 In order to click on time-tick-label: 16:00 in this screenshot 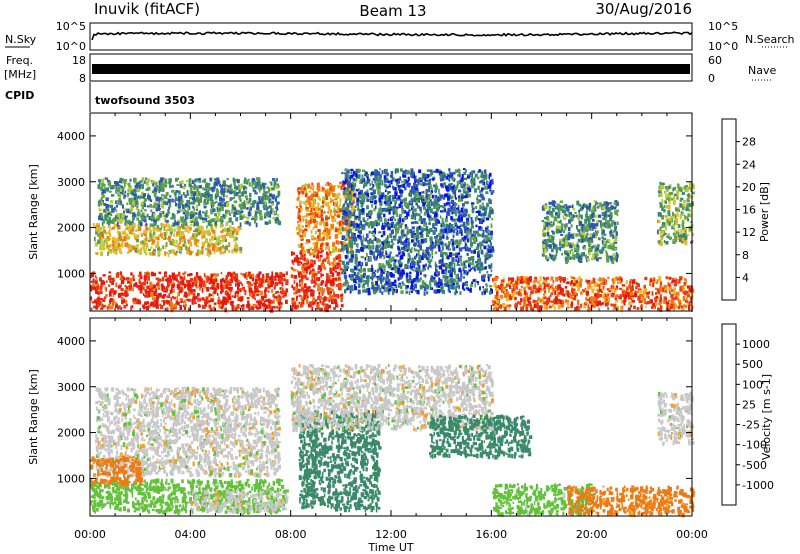, I will do `click(491, 534)`.